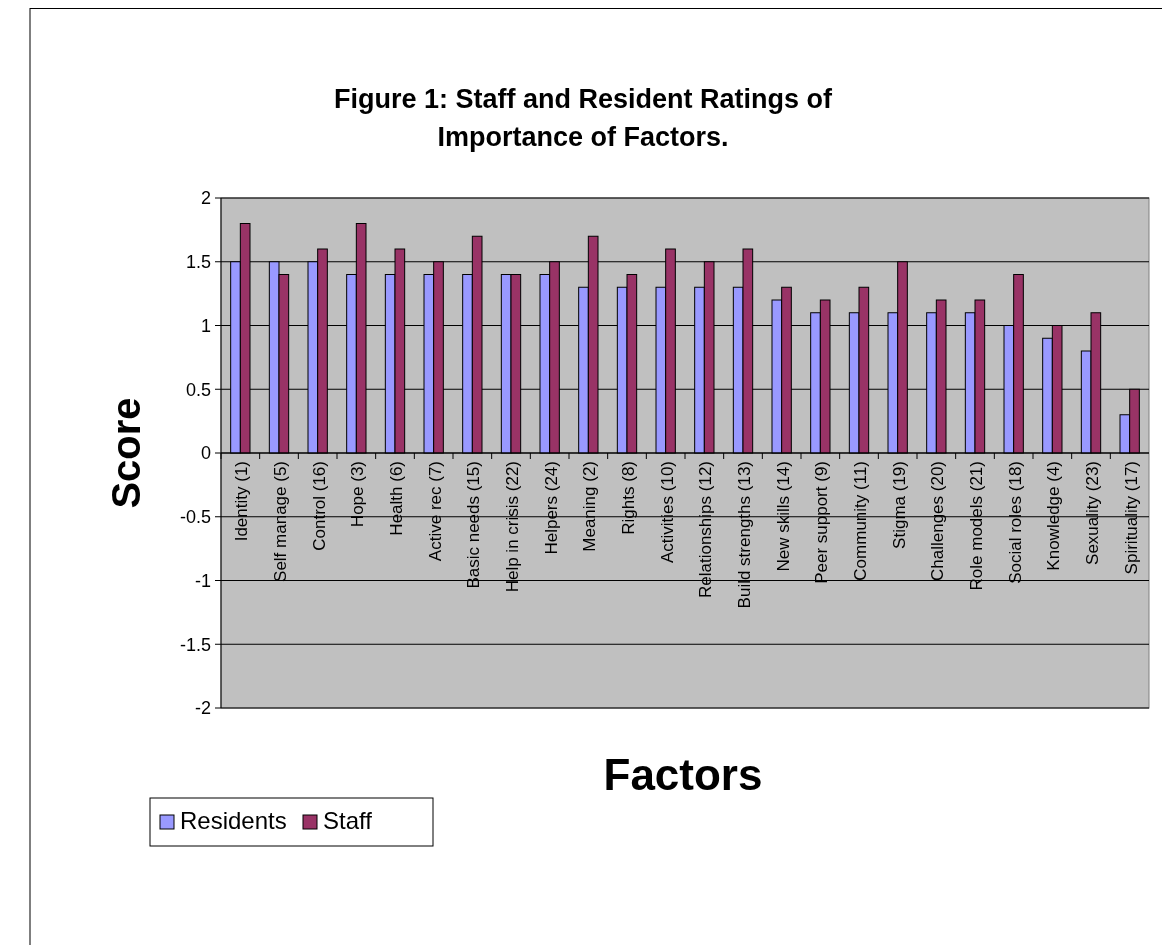  Describe the element at coordinates (280, 521) in the screenshot. I see `x-tick-label: Self manage (5)` at that location.